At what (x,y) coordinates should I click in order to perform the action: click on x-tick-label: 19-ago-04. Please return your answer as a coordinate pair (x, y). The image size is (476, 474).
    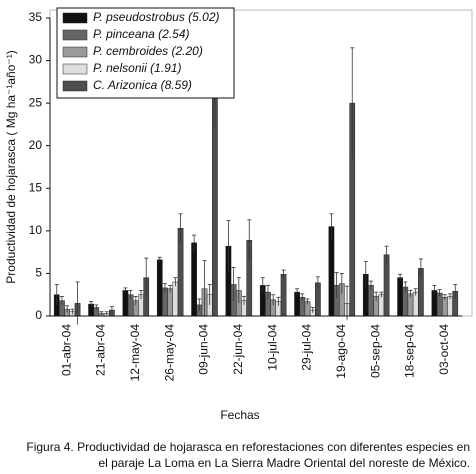
    Looking at the image, I should click on (341, 351).